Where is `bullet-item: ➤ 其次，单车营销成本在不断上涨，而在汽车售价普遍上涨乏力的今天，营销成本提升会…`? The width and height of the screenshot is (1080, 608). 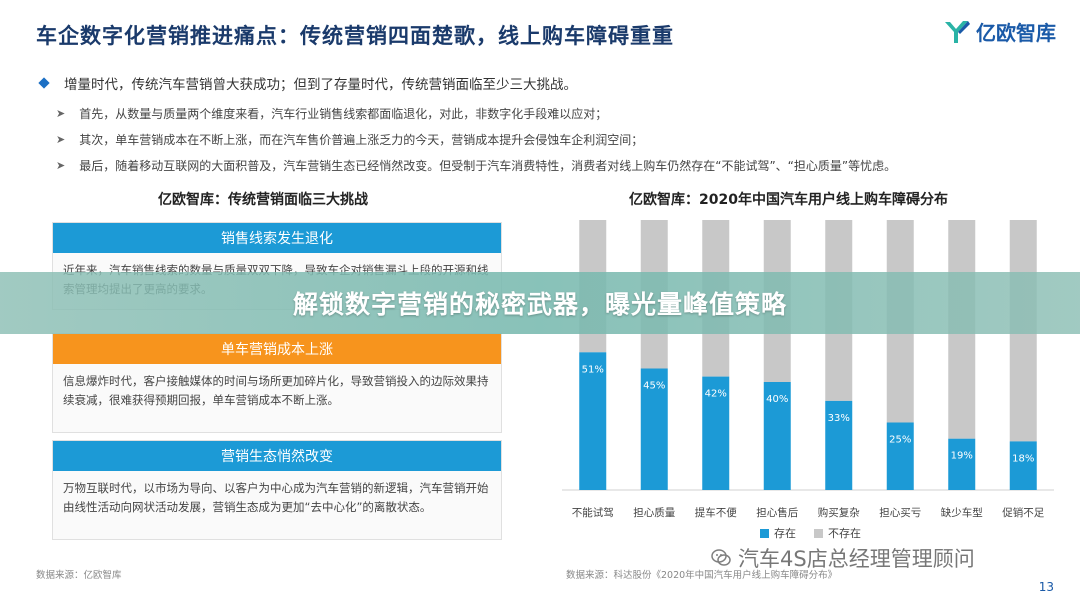
bullet-item: ➤ 其次，单车营销成本在不断上涨，而在汽车售价普遍上涨乏力的今天，营销成本提升会… is located at coordinates (541, 139).